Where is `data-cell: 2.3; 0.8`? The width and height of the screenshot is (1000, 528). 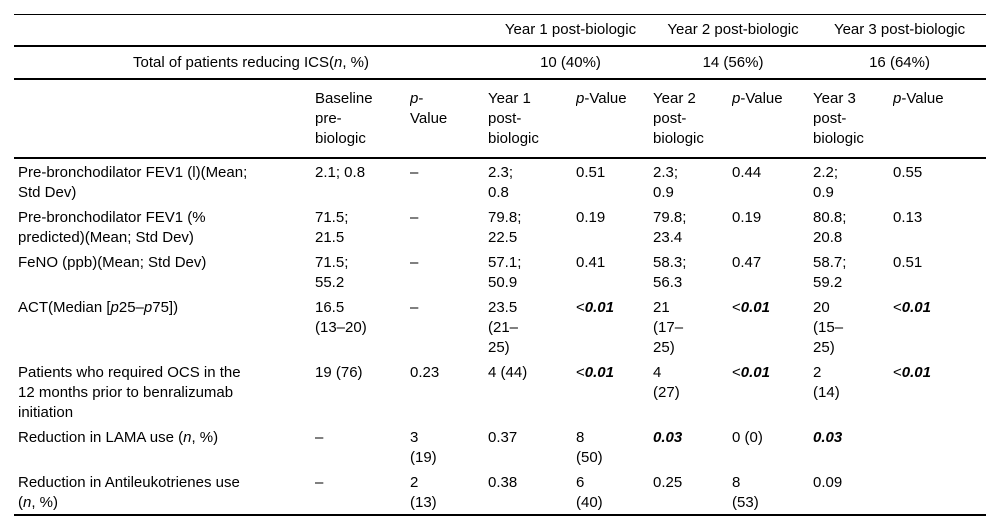 data-cell: 2.3; 0.8 is located at coordinates (501, 182).